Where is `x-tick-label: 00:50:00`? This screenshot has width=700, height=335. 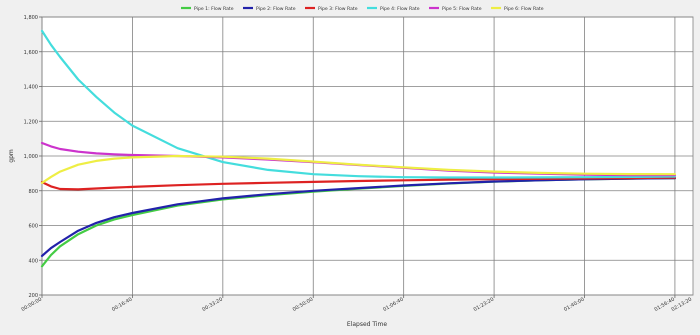
x-tick-label: 00:50:00 is located at coordinates (303, 305).